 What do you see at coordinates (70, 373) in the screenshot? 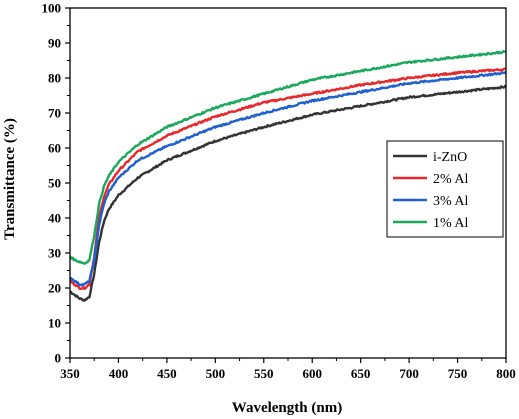
I see `x-tick-label-0: 350` at bounding box center [70, 373].